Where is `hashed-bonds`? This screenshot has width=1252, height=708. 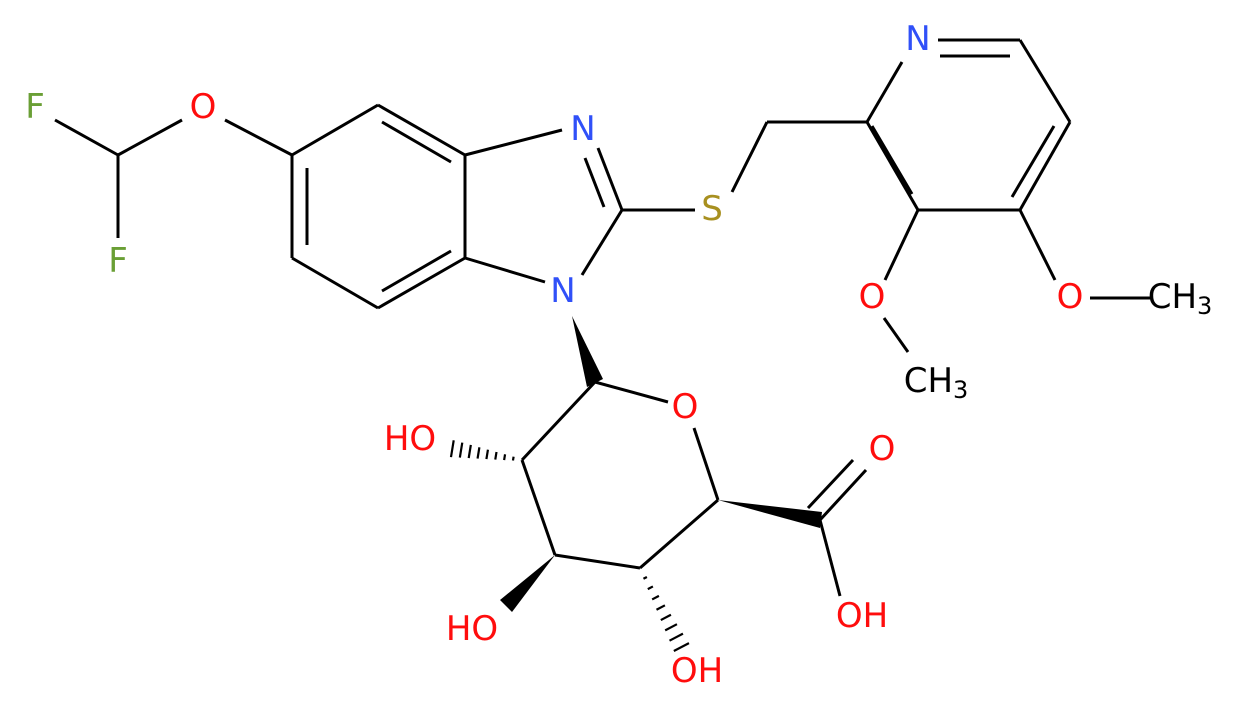
hashed-bonds is located at coordinates (569, 546).